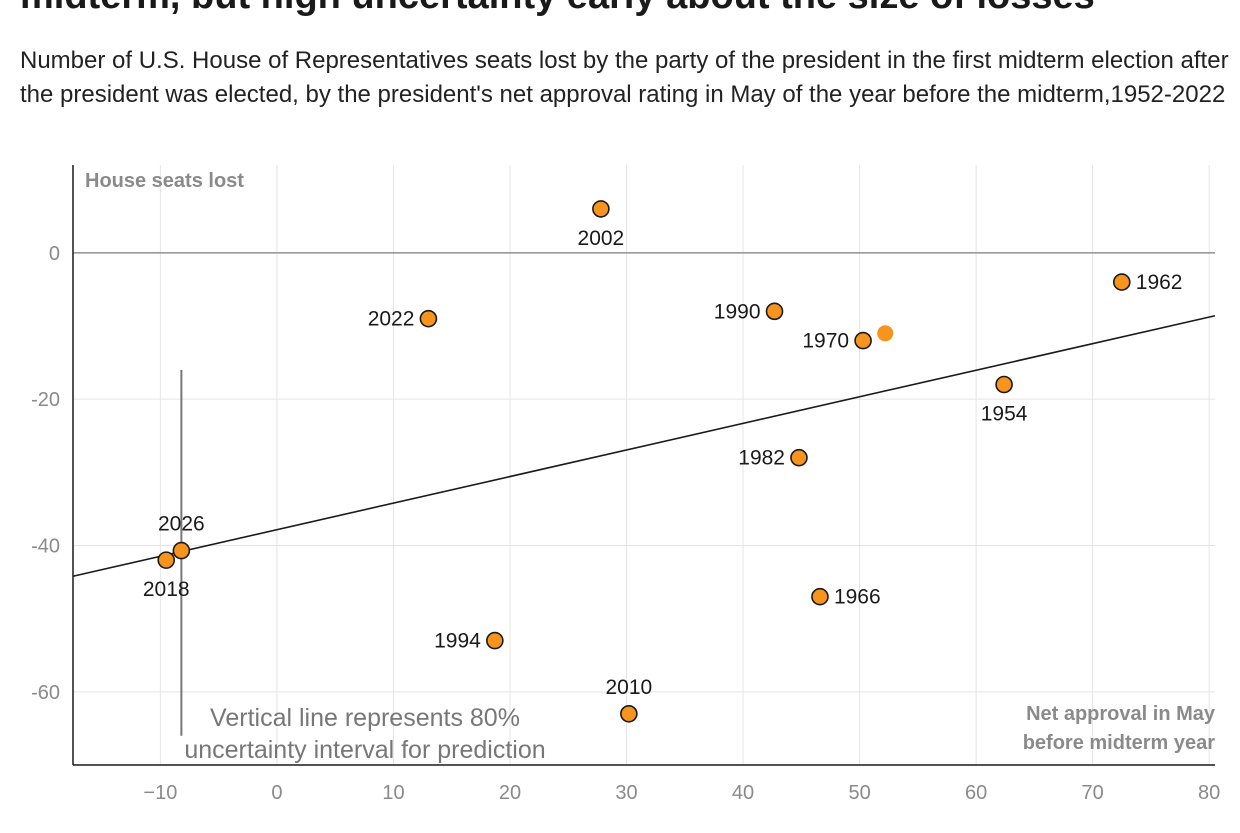  Describe the element at coordinates (1121, 282) in the screenshot. I see `data-point-1962` at that location.